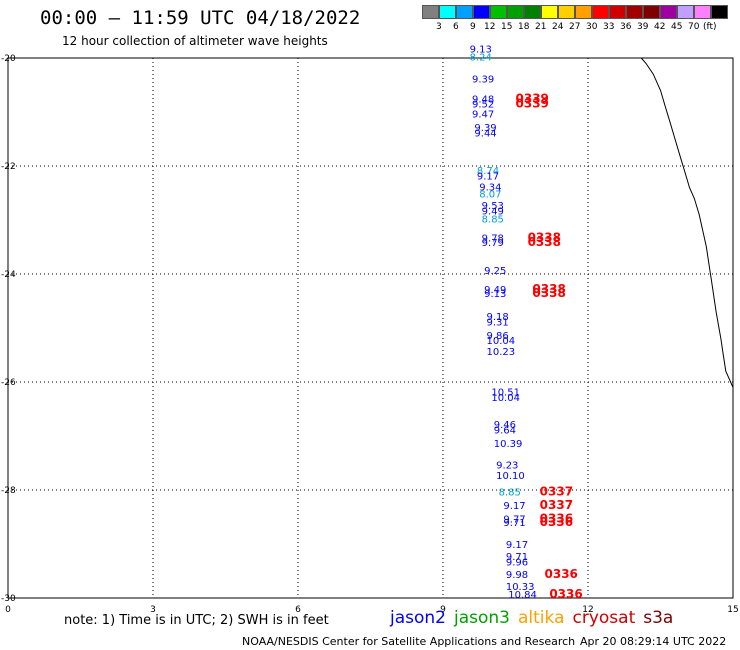  Describe the element at coordinates (587, 610) in the screenshot. I see `x-tick-label: 12` at that location.